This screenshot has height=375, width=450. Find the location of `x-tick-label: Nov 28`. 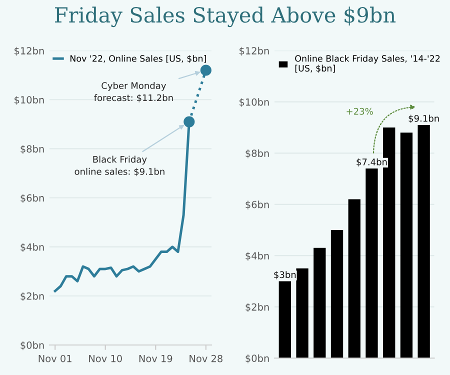

x-tick-label: Nov 28 is located at coordinates (206, 358).